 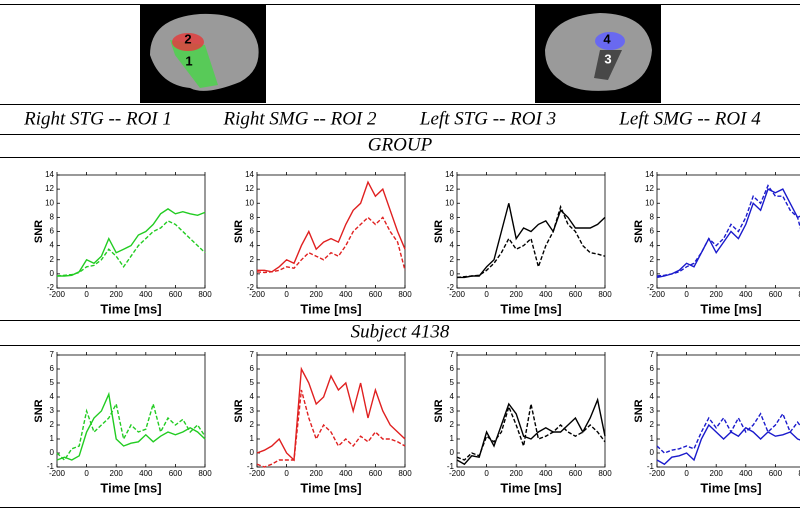 What do you see at coordinates (487, 118) in the screenshot?
I see `roi-label: Left STG -- ROI 3` at bounding box center [487, 118].